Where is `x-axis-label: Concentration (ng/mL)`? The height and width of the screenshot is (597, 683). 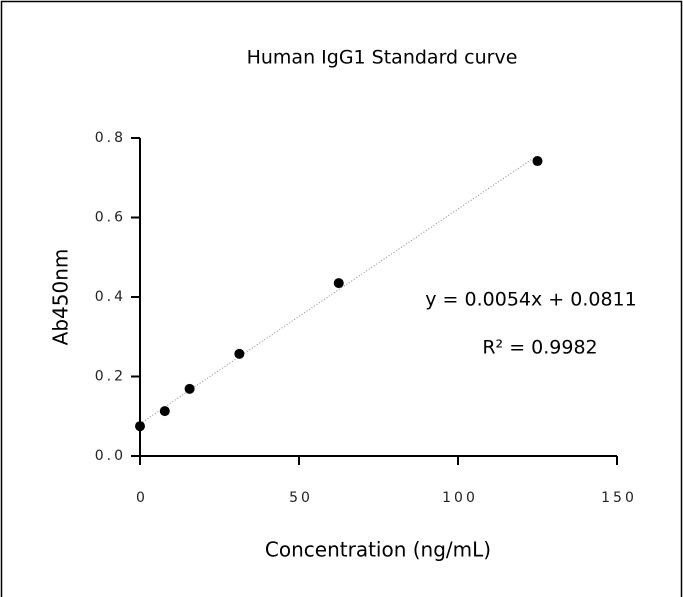 x-axis-label: Concentration (ng/mL) is located at coordinates (378, 550).